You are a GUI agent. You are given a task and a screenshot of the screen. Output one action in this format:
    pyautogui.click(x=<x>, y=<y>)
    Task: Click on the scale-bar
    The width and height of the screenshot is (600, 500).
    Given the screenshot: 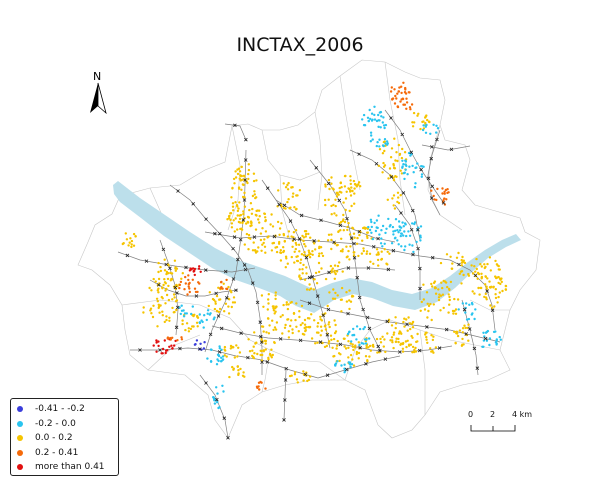 What is the action you would take?
    pyautogui.click(x=493, y=428)
    